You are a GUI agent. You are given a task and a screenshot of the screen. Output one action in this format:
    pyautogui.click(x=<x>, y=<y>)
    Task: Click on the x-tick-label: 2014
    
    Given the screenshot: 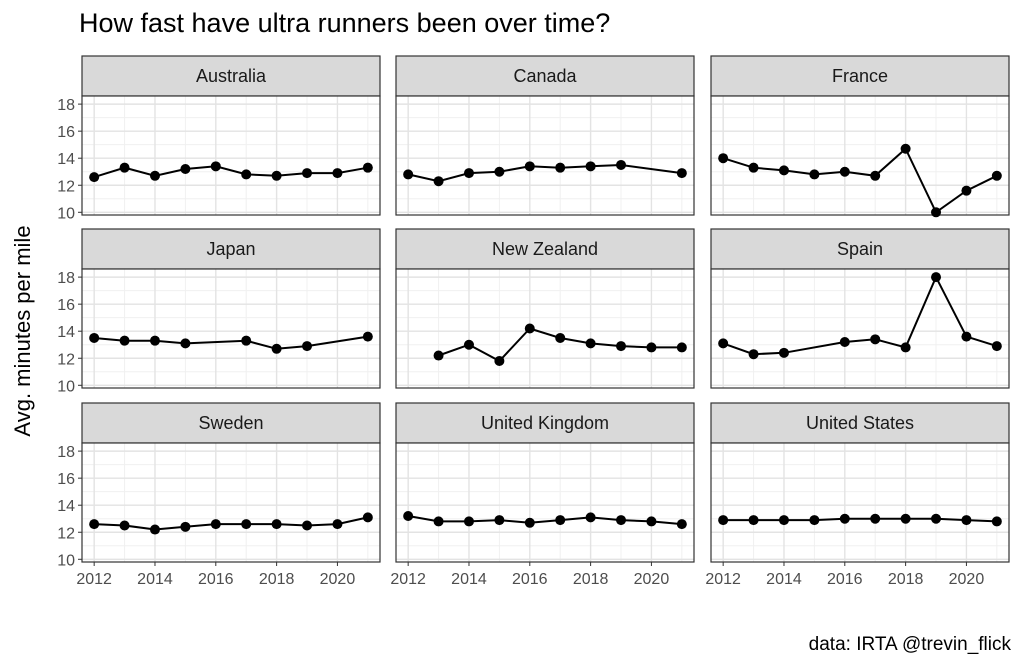 What is the action you would take?
    pyautogui.click(x=784, y=579)
    